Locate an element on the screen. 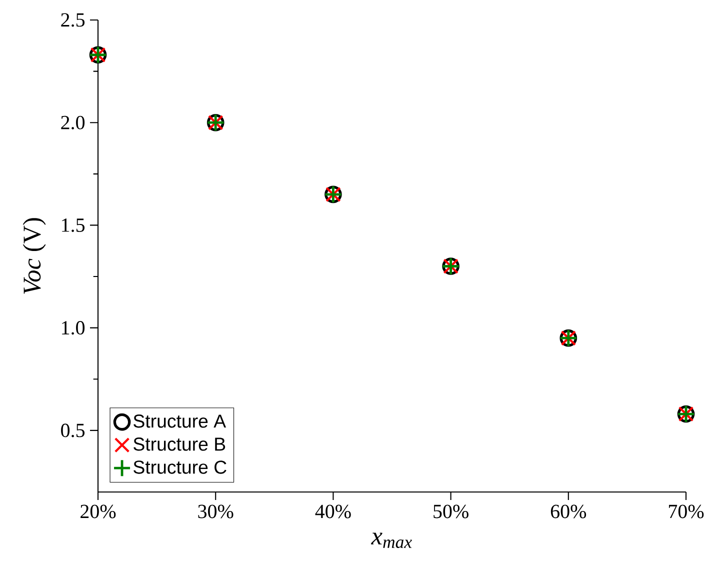 The image size is (709, 586). x-tick-label: 40% is located at coordinates (333, 511).